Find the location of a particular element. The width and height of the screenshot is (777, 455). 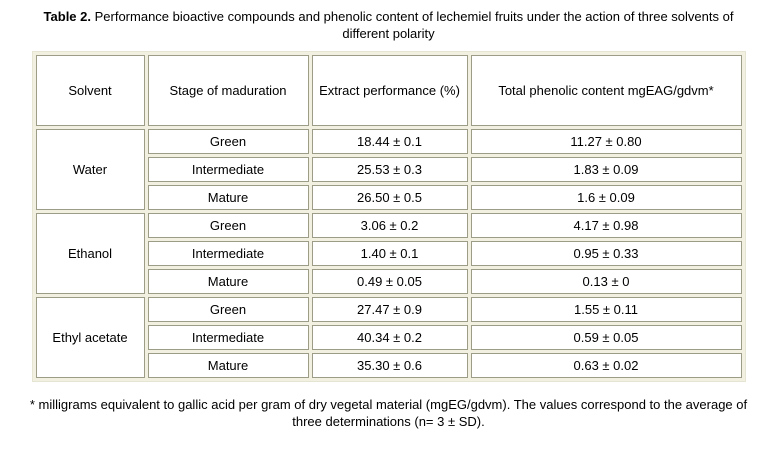

extract-cell: 0.49 ± 0.05 is located at coordinates (389, 281).